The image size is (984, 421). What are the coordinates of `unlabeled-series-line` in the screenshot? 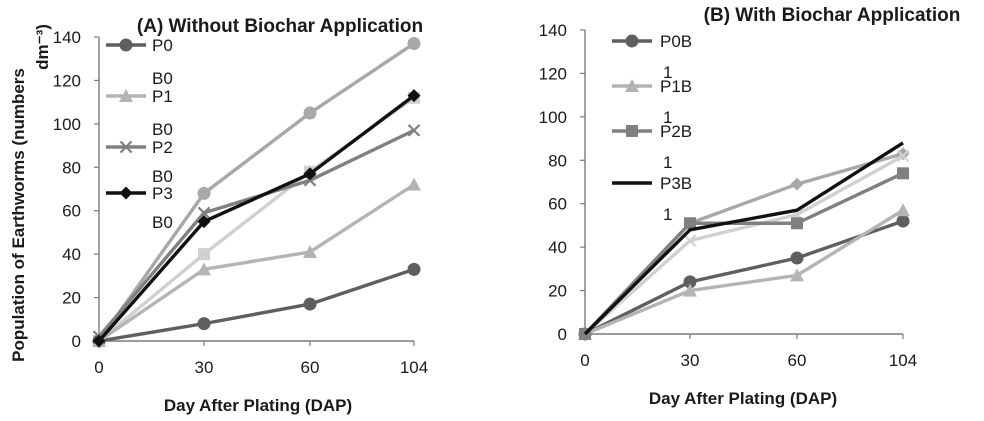 It's located at (743, 245).